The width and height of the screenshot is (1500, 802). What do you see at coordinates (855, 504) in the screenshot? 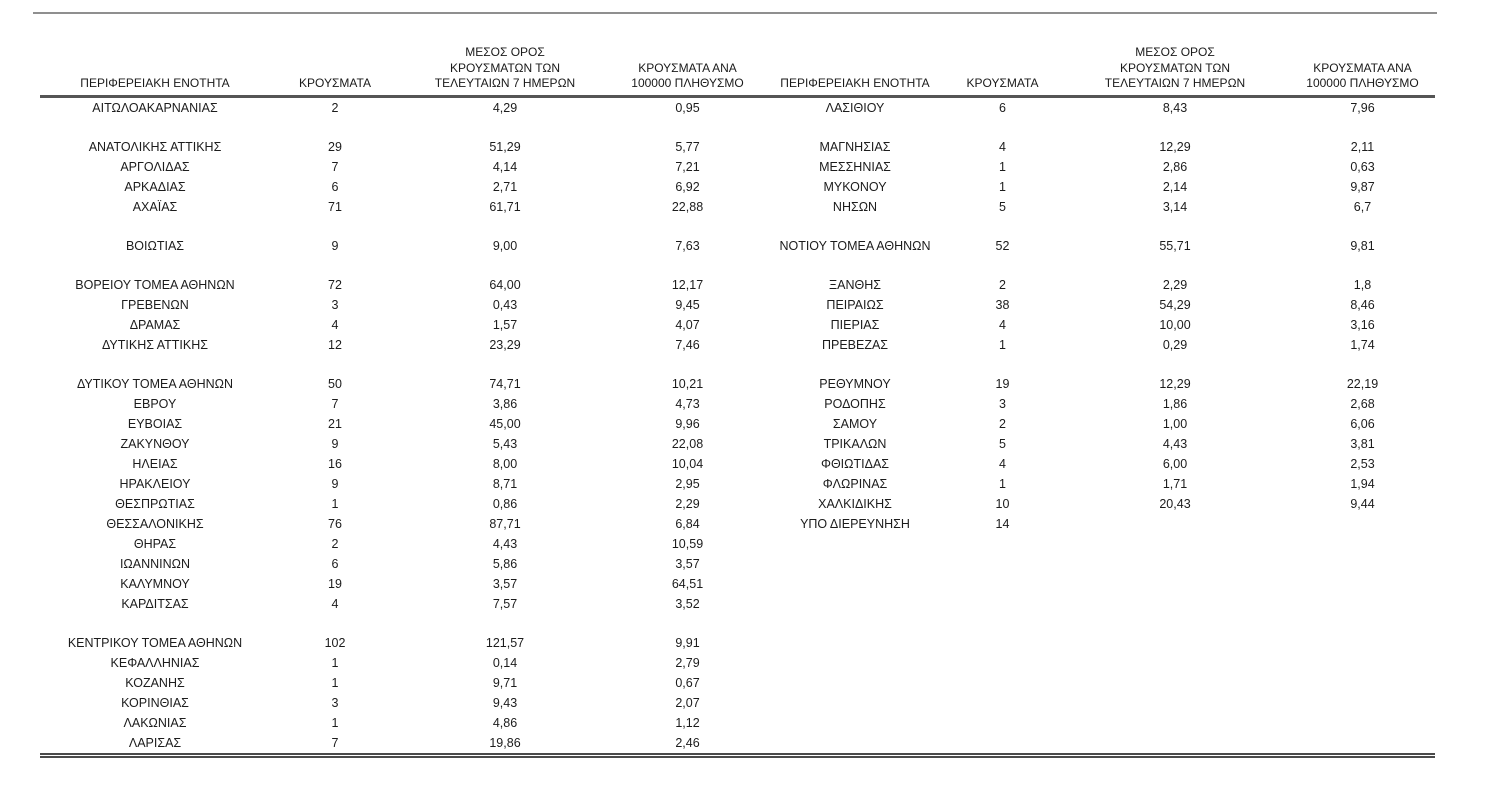
I see `right-region-cell: ΧΑΛΚΙΔΙΚΗΣ` at bounding box center [855, 504].